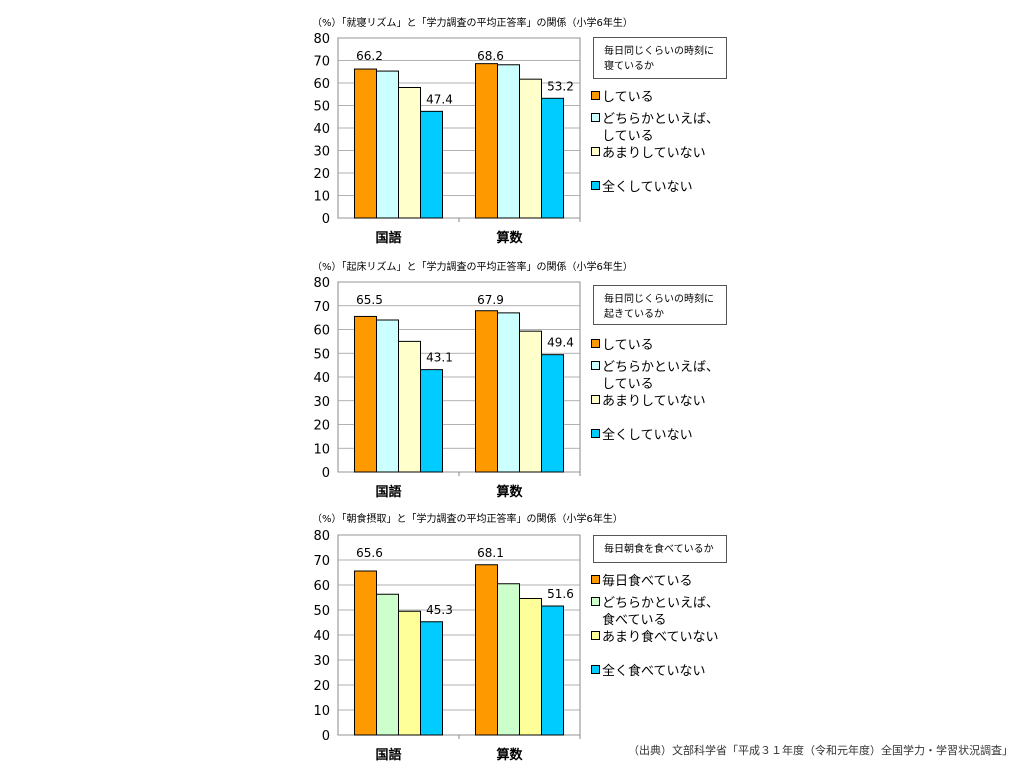 This screenshot has width=1024, height=770. I want to click on legend-item: 毎日食べている, so click(641, 581).